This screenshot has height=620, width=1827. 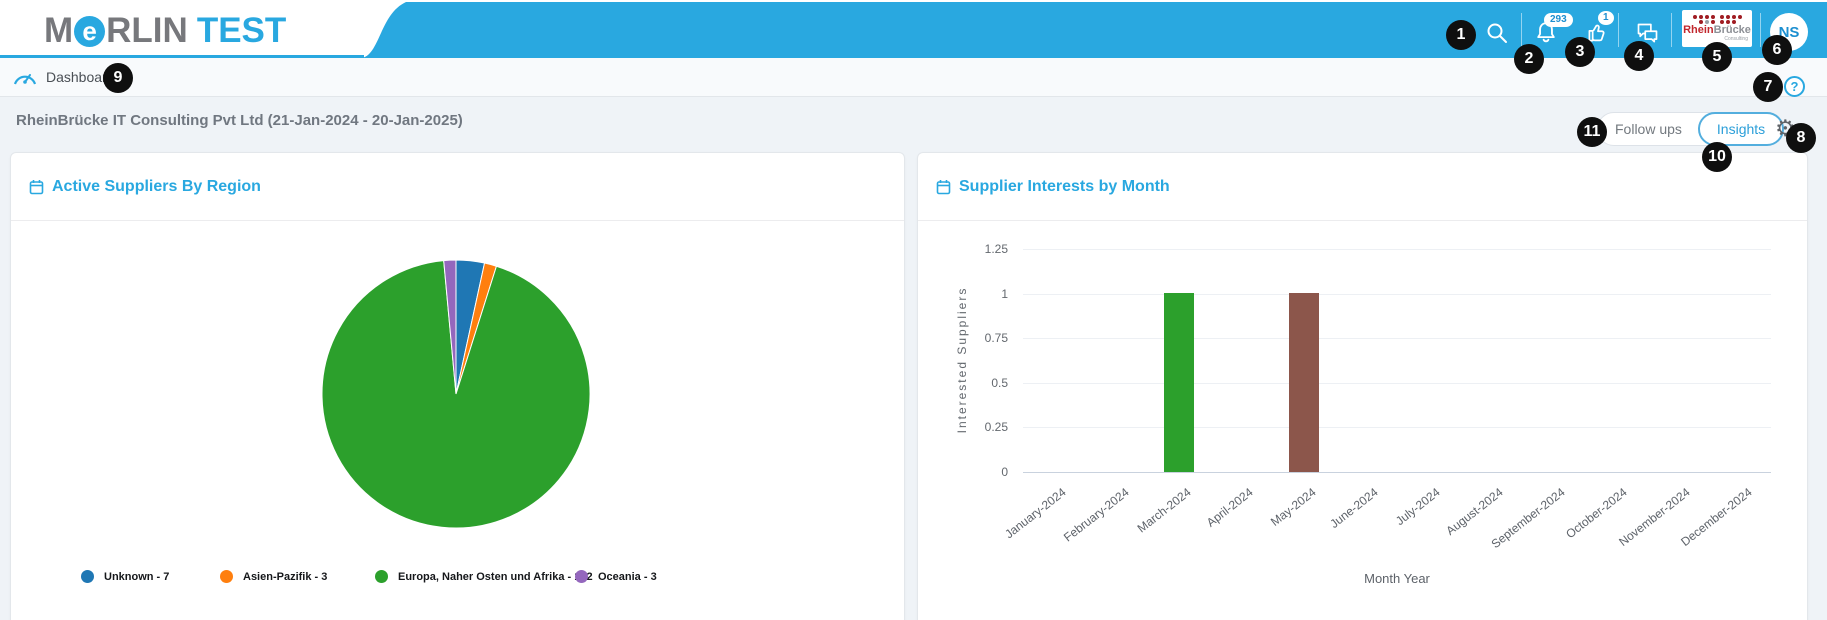 What do you see at coordinates (156, 186) in the screenshot?
I see `card-title: Active Suppliers By Region` at bounding box center [156, 186].